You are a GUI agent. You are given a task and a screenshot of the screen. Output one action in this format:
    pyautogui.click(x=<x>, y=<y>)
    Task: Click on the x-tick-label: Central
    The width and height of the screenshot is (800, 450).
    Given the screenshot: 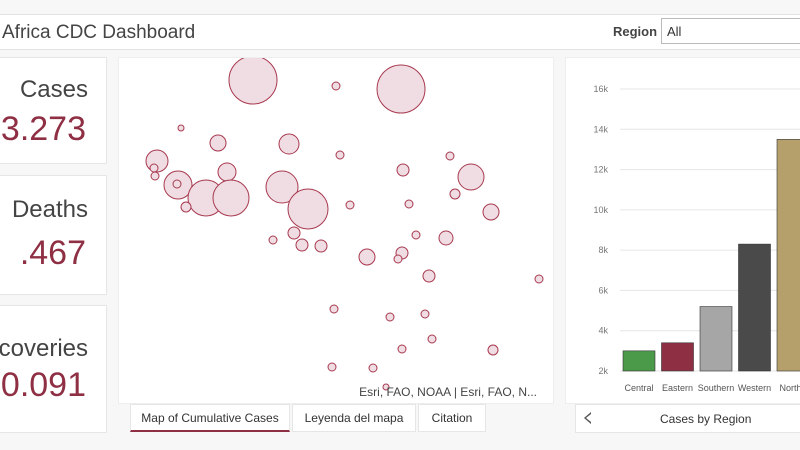 What is the action you would take?
    pyautogui.click(x=638, y=388)
    